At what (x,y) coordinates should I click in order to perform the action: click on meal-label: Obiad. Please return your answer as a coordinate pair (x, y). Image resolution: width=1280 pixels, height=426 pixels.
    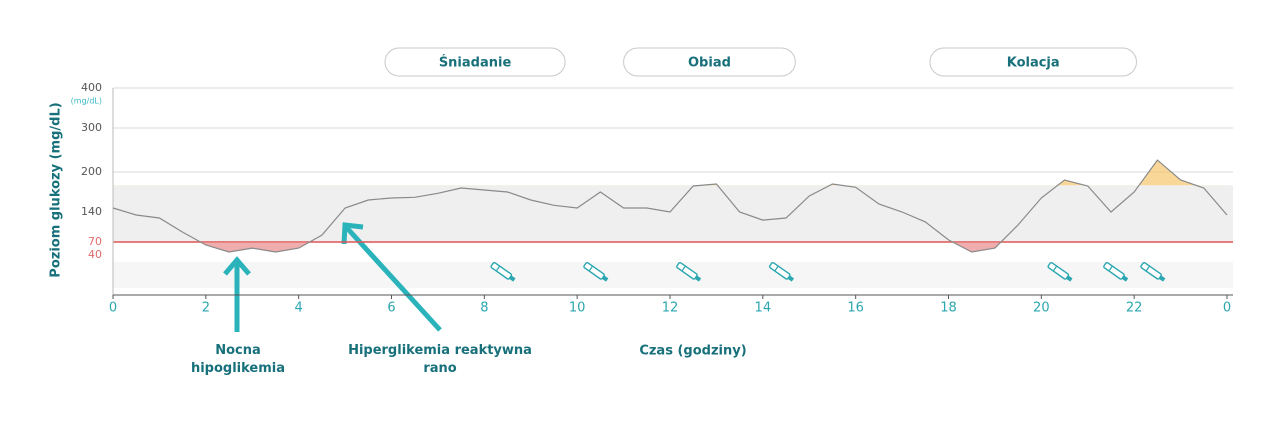
    Looking at the image, I should click on (709, 63).